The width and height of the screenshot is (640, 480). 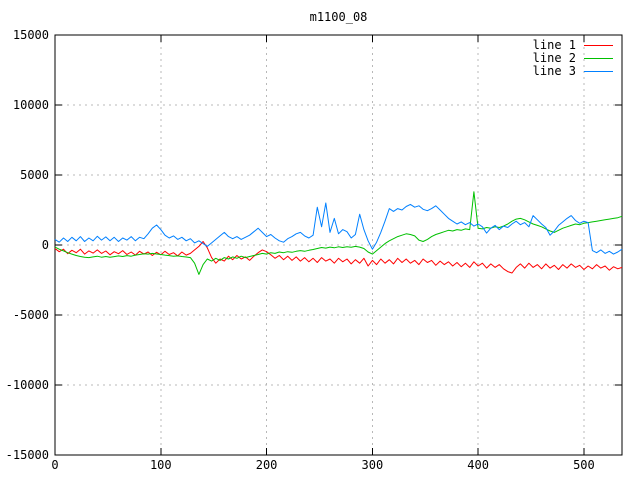 I want to click on x-tick-label: 200, so click(x=267, y=465).